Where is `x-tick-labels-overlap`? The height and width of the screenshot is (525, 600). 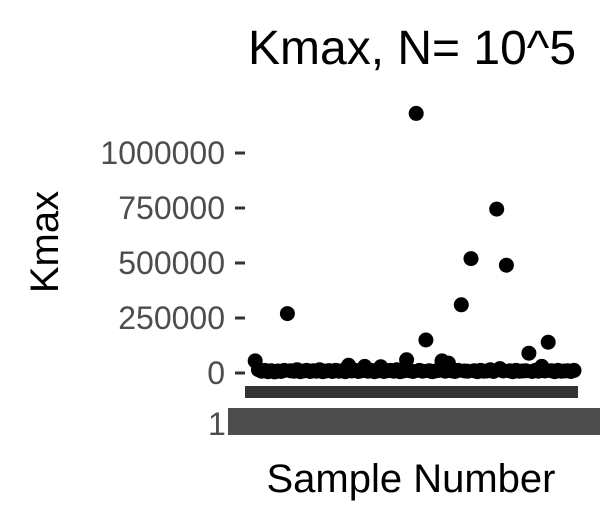 x-tick-labels-overlap is located at coordinates (414, 421).